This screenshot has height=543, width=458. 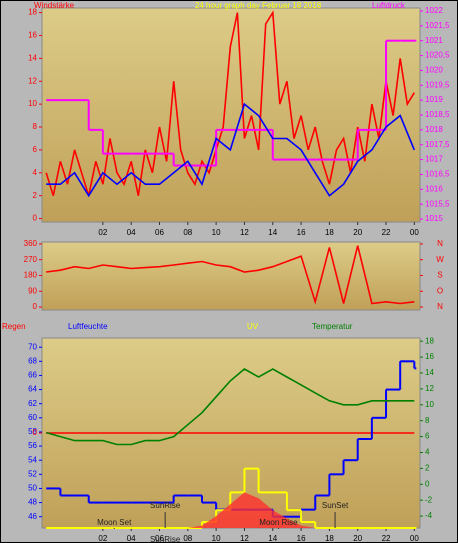 I want to click on y-tick-label: 50, so click(x=32, y=488).